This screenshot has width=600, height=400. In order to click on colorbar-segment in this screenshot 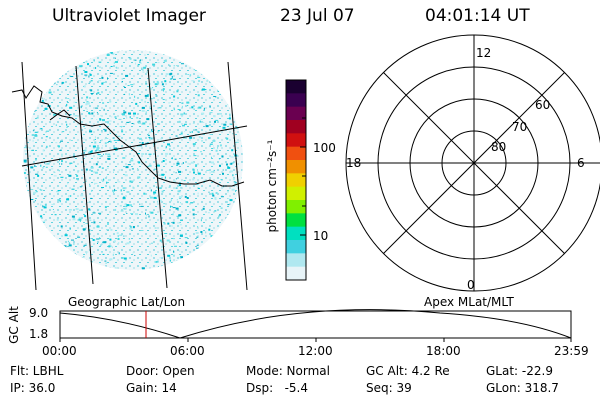, I will do `click(296, 247)`.